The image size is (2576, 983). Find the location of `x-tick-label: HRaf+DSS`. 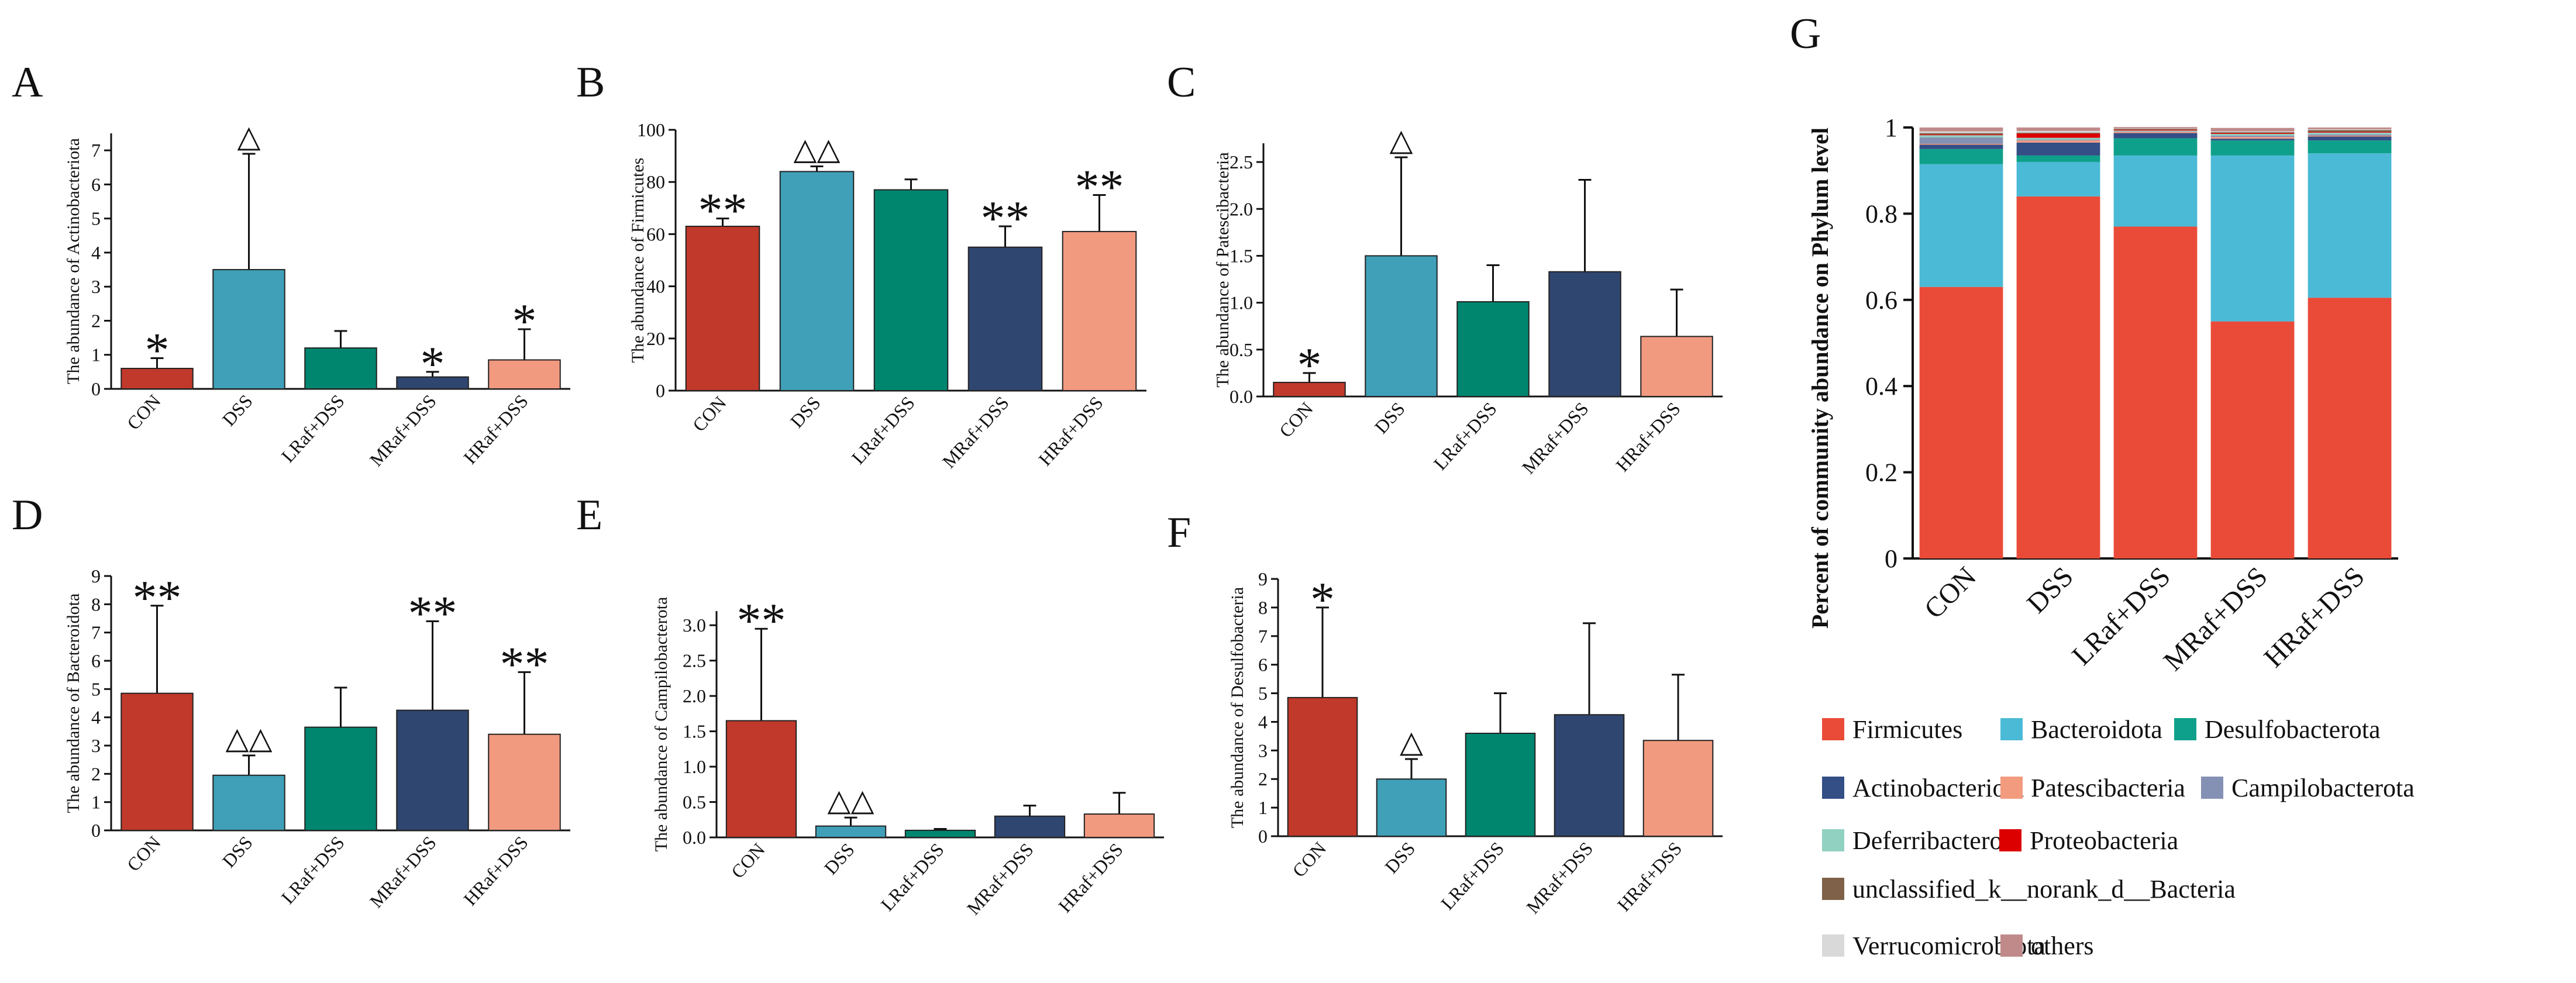

x-tick-label: HRaf+DSS is located at coordinates (2314, 617).